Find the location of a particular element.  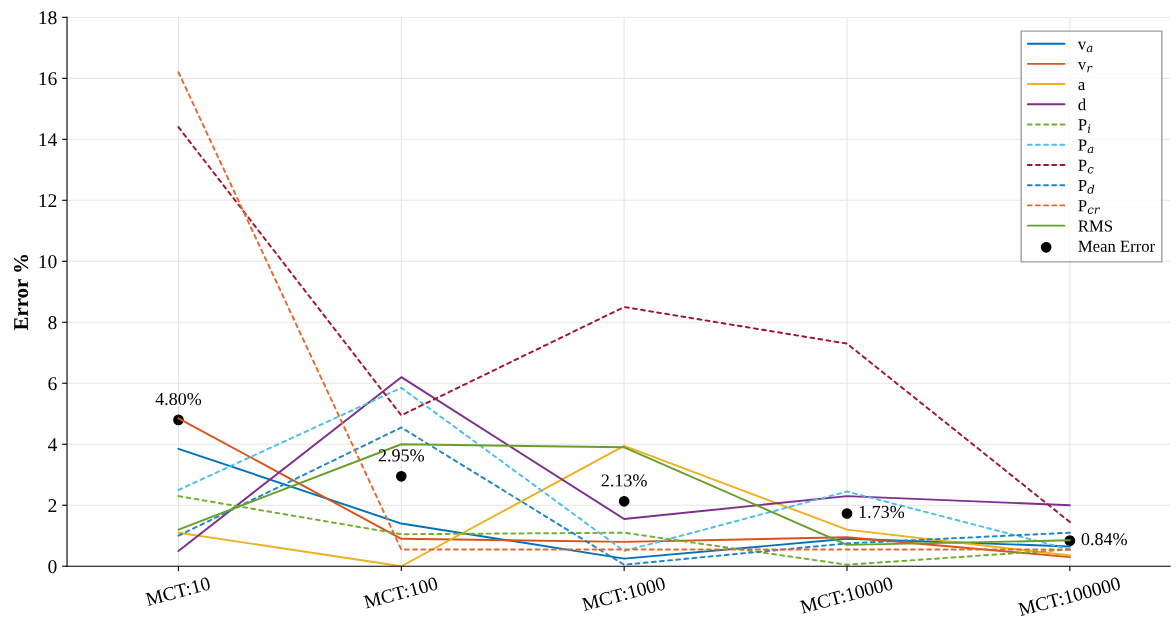

y-tick-label: 0 is located at coordinates (52, 567).